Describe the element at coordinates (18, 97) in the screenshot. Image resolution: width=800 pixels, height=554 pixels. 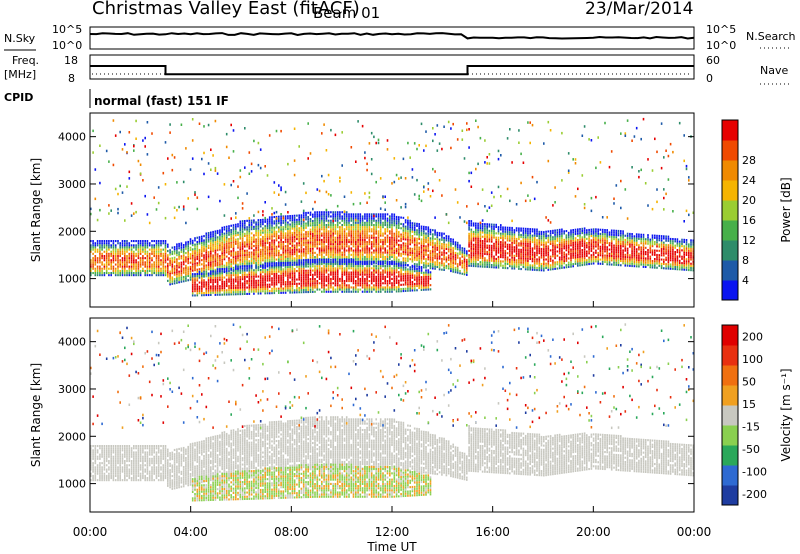
I see `cpid-label: CPID` at that location.